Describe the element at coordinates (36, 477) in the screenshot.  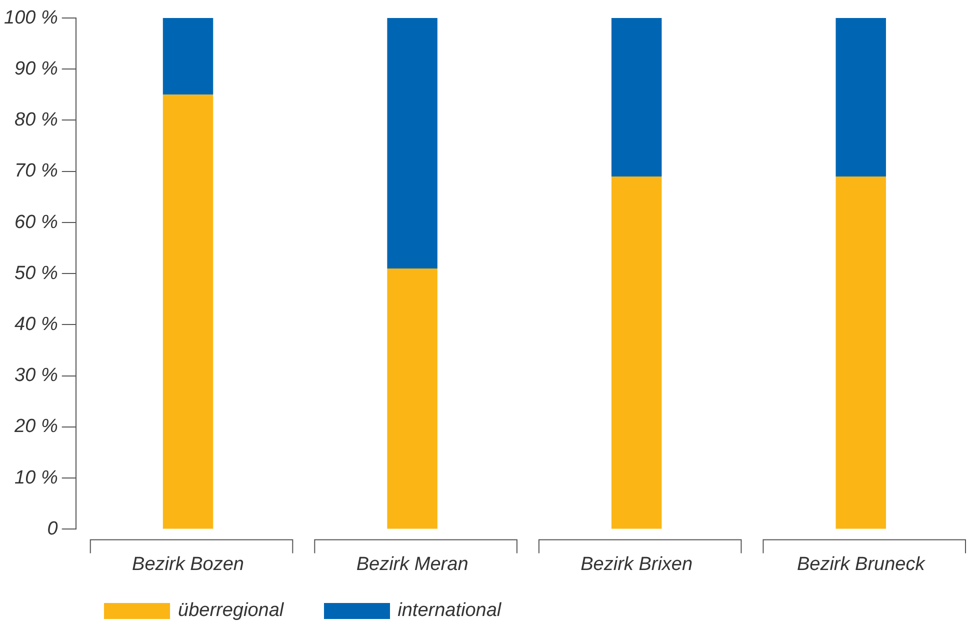
I see `y-tick-label: 10 %` at that location.